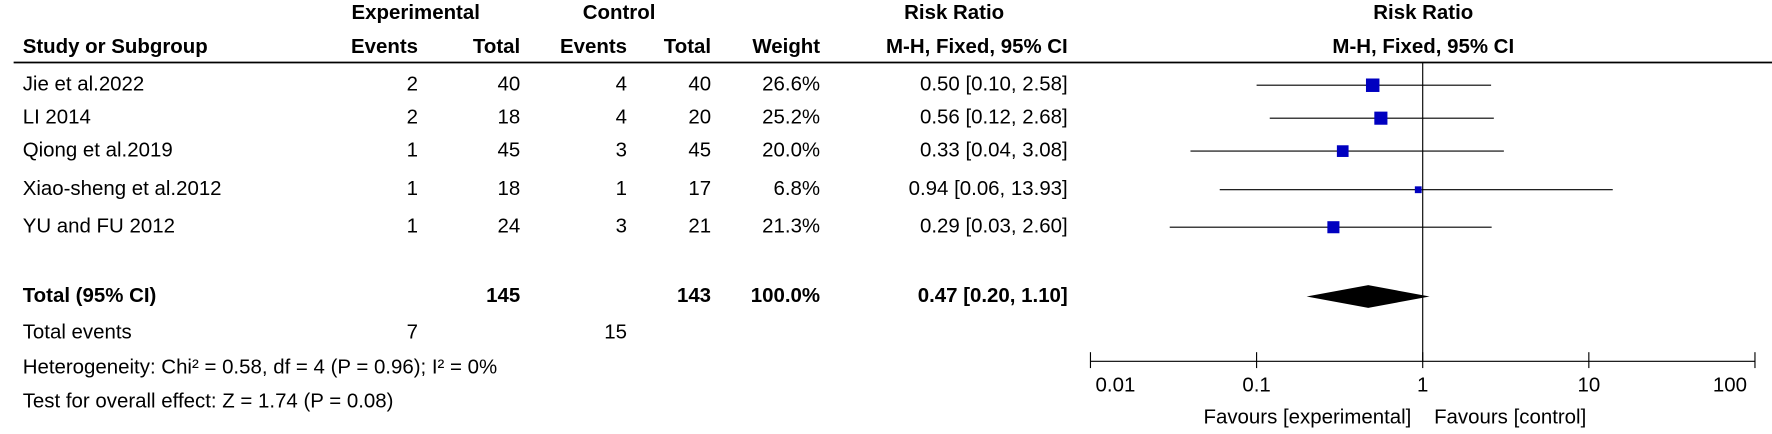  I want to click on plot-subtitle: M-H, Fixed, 95% CI, so click(1423, 46).